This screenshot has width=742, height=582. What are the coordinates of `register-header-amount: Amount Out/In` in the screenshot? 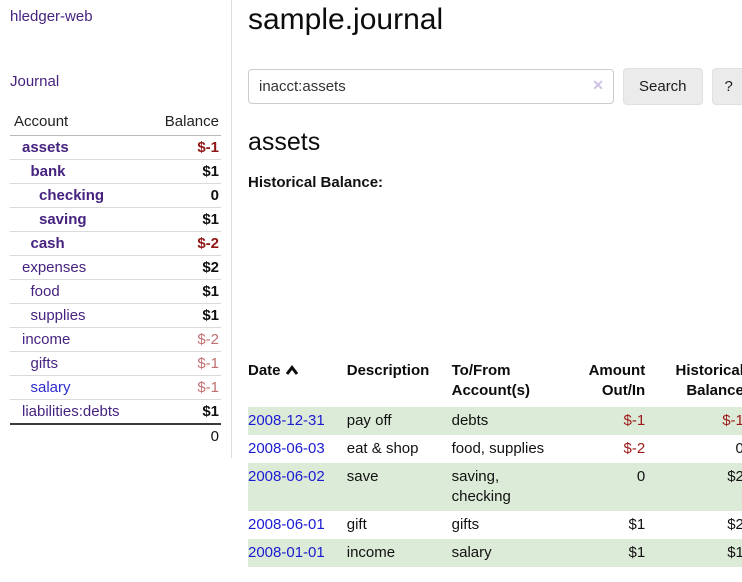 It's located at (617, 380).